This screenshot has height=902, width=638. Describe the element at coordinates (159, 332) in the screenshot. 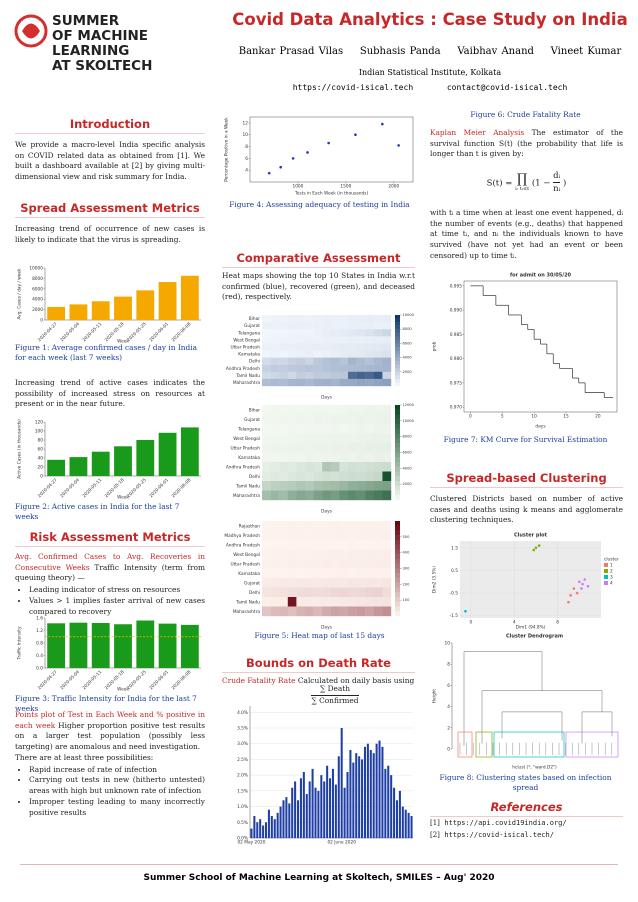

I see `x-tick-label: 2020-06-01` at that location.